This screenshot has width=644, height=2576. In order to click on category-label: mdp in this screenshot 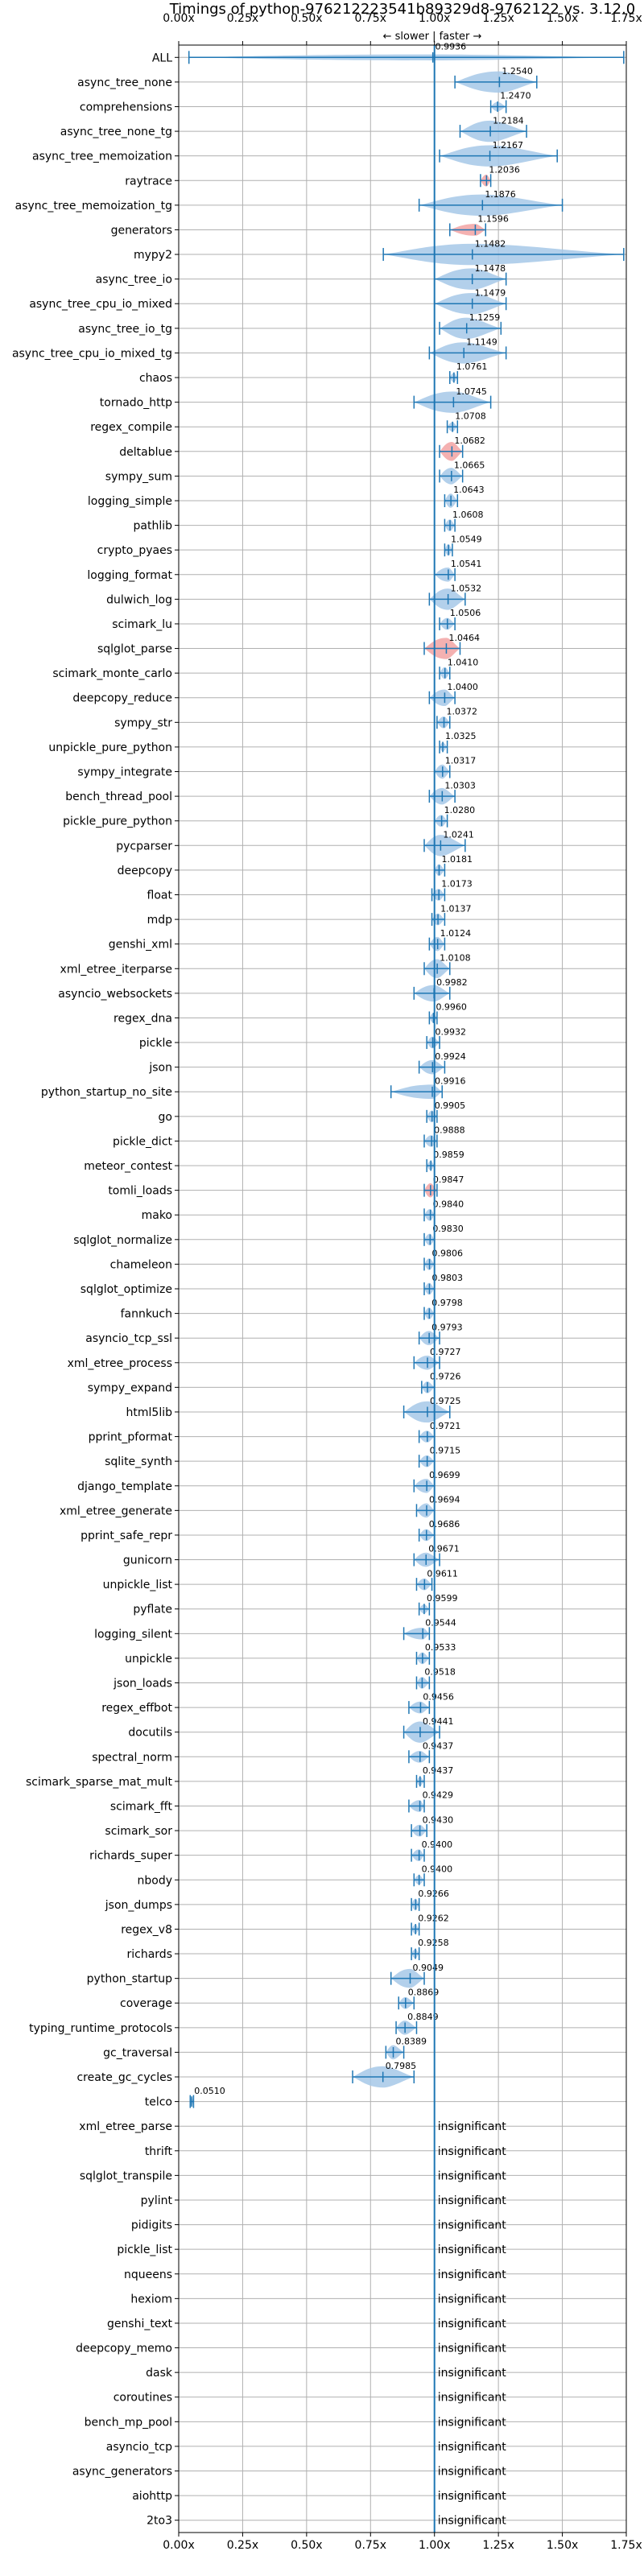, I will do `click(160, 920)`.